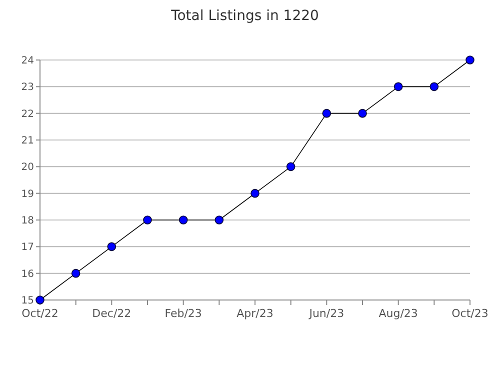 The height and width of the screenshot is (380, 490). What do you see at coordinates (398, 313) in the screenshot?
I see `x-tick-label: Aug/23` at bounding box center [398, 313].